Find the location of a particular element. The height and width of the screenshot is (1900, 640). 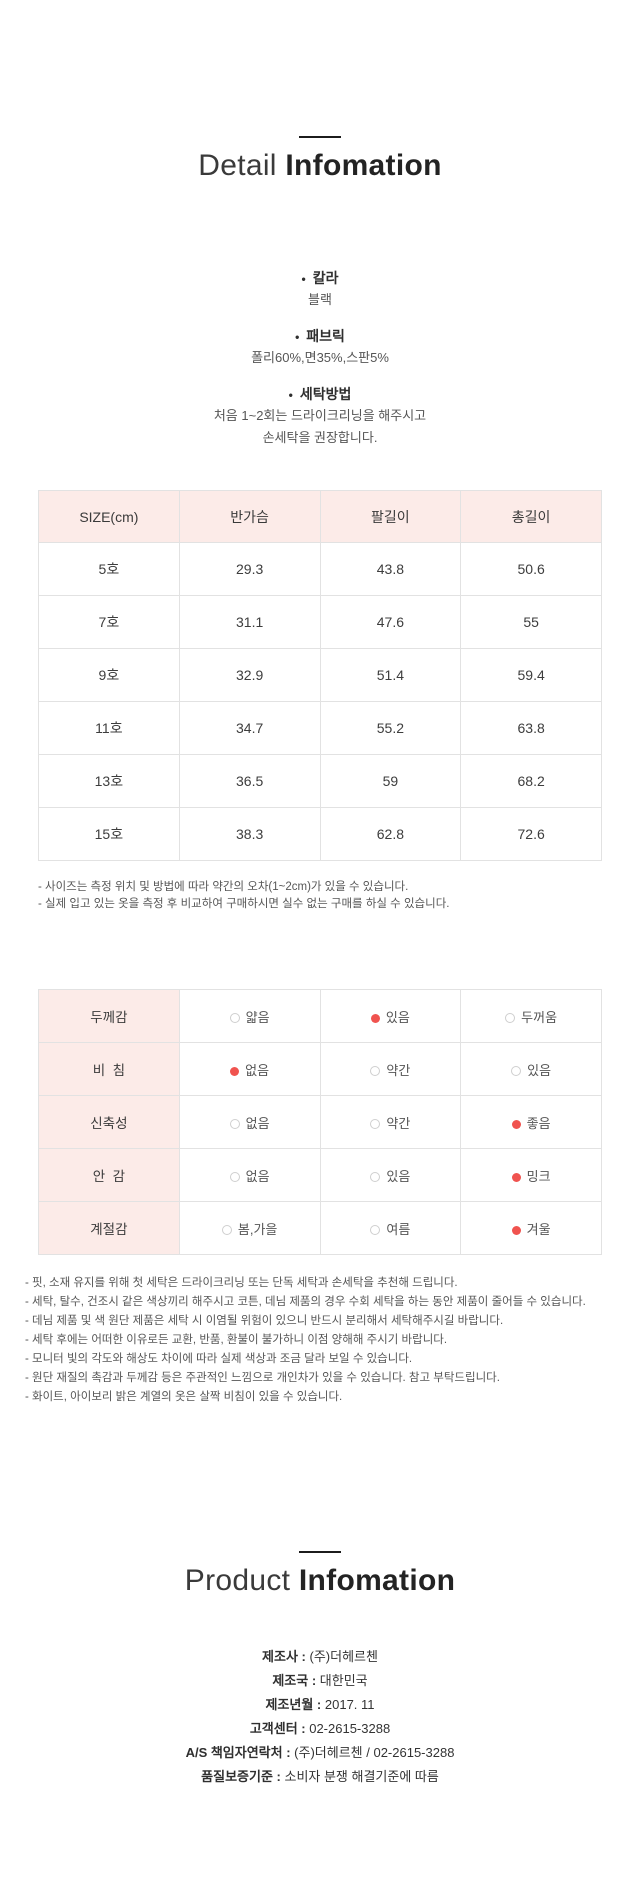

size-cell: 59 is located at coordinates (390, 781).